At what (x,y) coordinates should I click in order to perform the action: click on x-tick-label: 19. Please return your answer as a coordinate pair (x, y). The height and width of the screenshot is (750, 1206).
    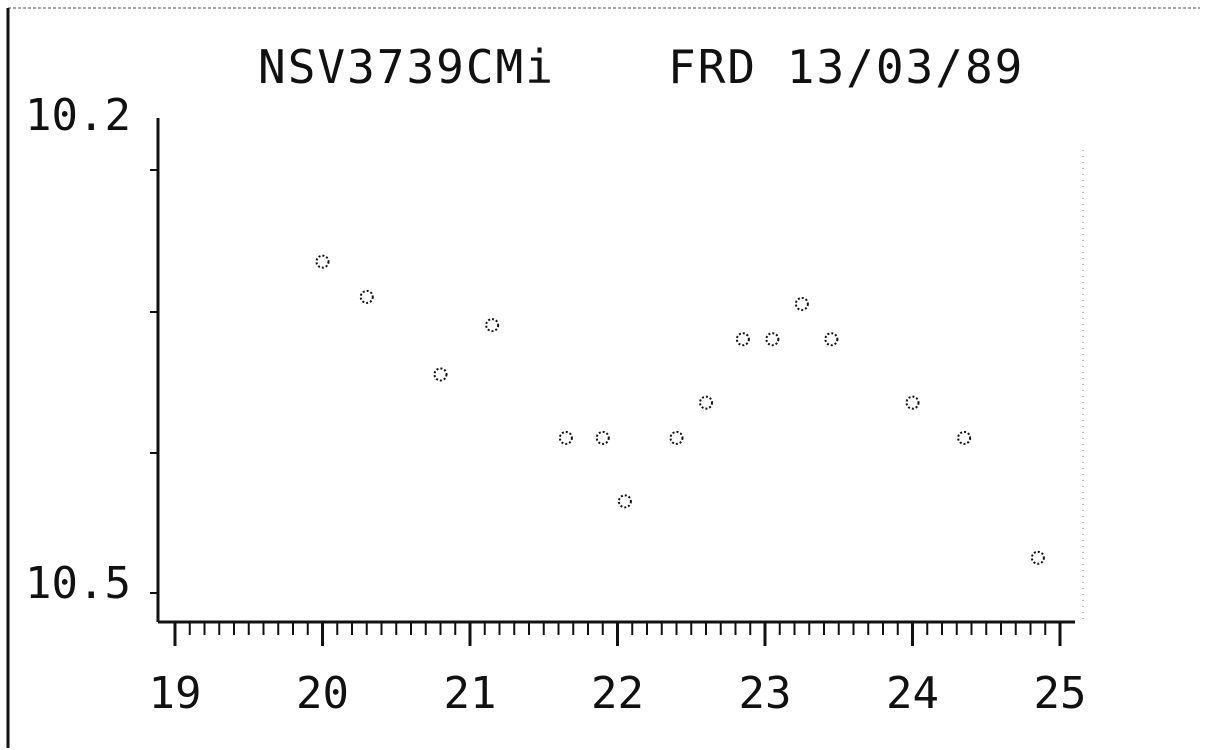
    Looking at the image, I should click on (175, 693).